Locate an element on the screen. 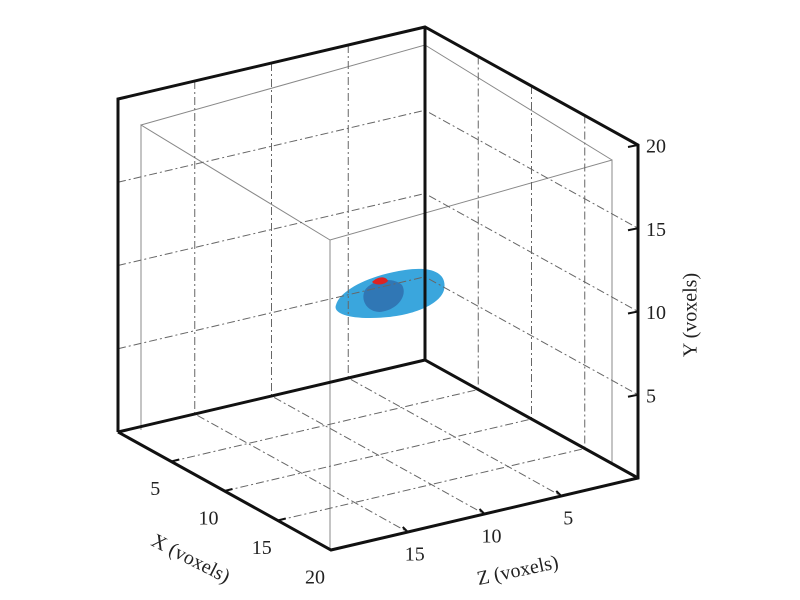 Image resolution: width=800 pixels, height=600 pixels. z-tick-label: 10 is located at coordinates (492, 537).